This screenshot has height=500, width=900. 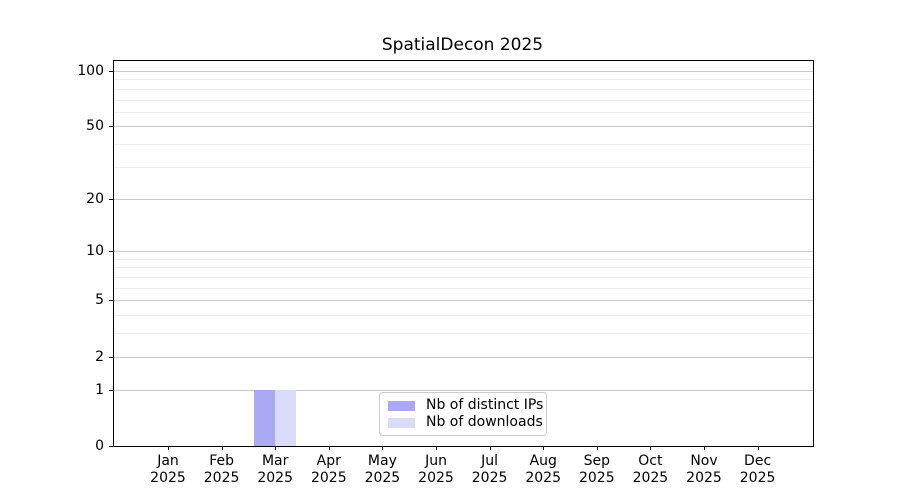 I want to click on x-tick-label: Jan 2025, so click(x=168, y=470).